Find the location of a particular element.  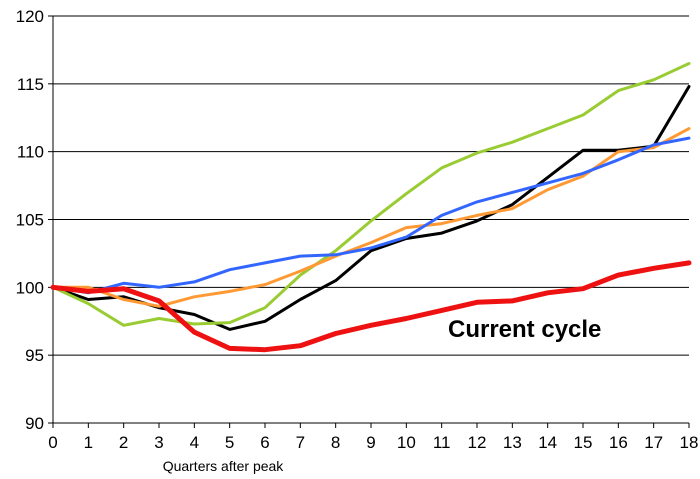

x-tick-label-12: 12 is located at coordinates (477, 442).